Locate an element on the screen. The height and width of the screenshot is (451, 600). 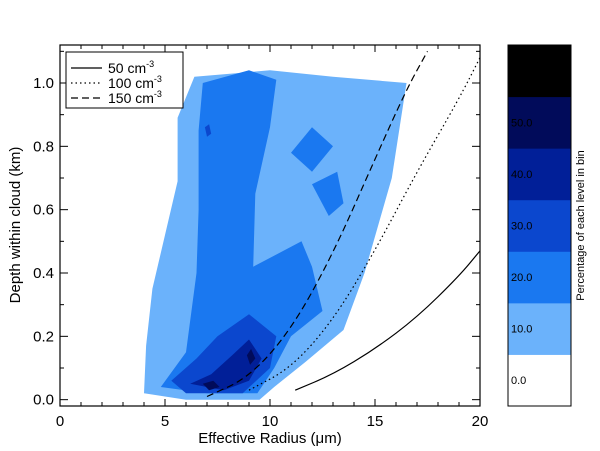
colorbar-tick-label: 60.0 is located at coordinates (521, 72).